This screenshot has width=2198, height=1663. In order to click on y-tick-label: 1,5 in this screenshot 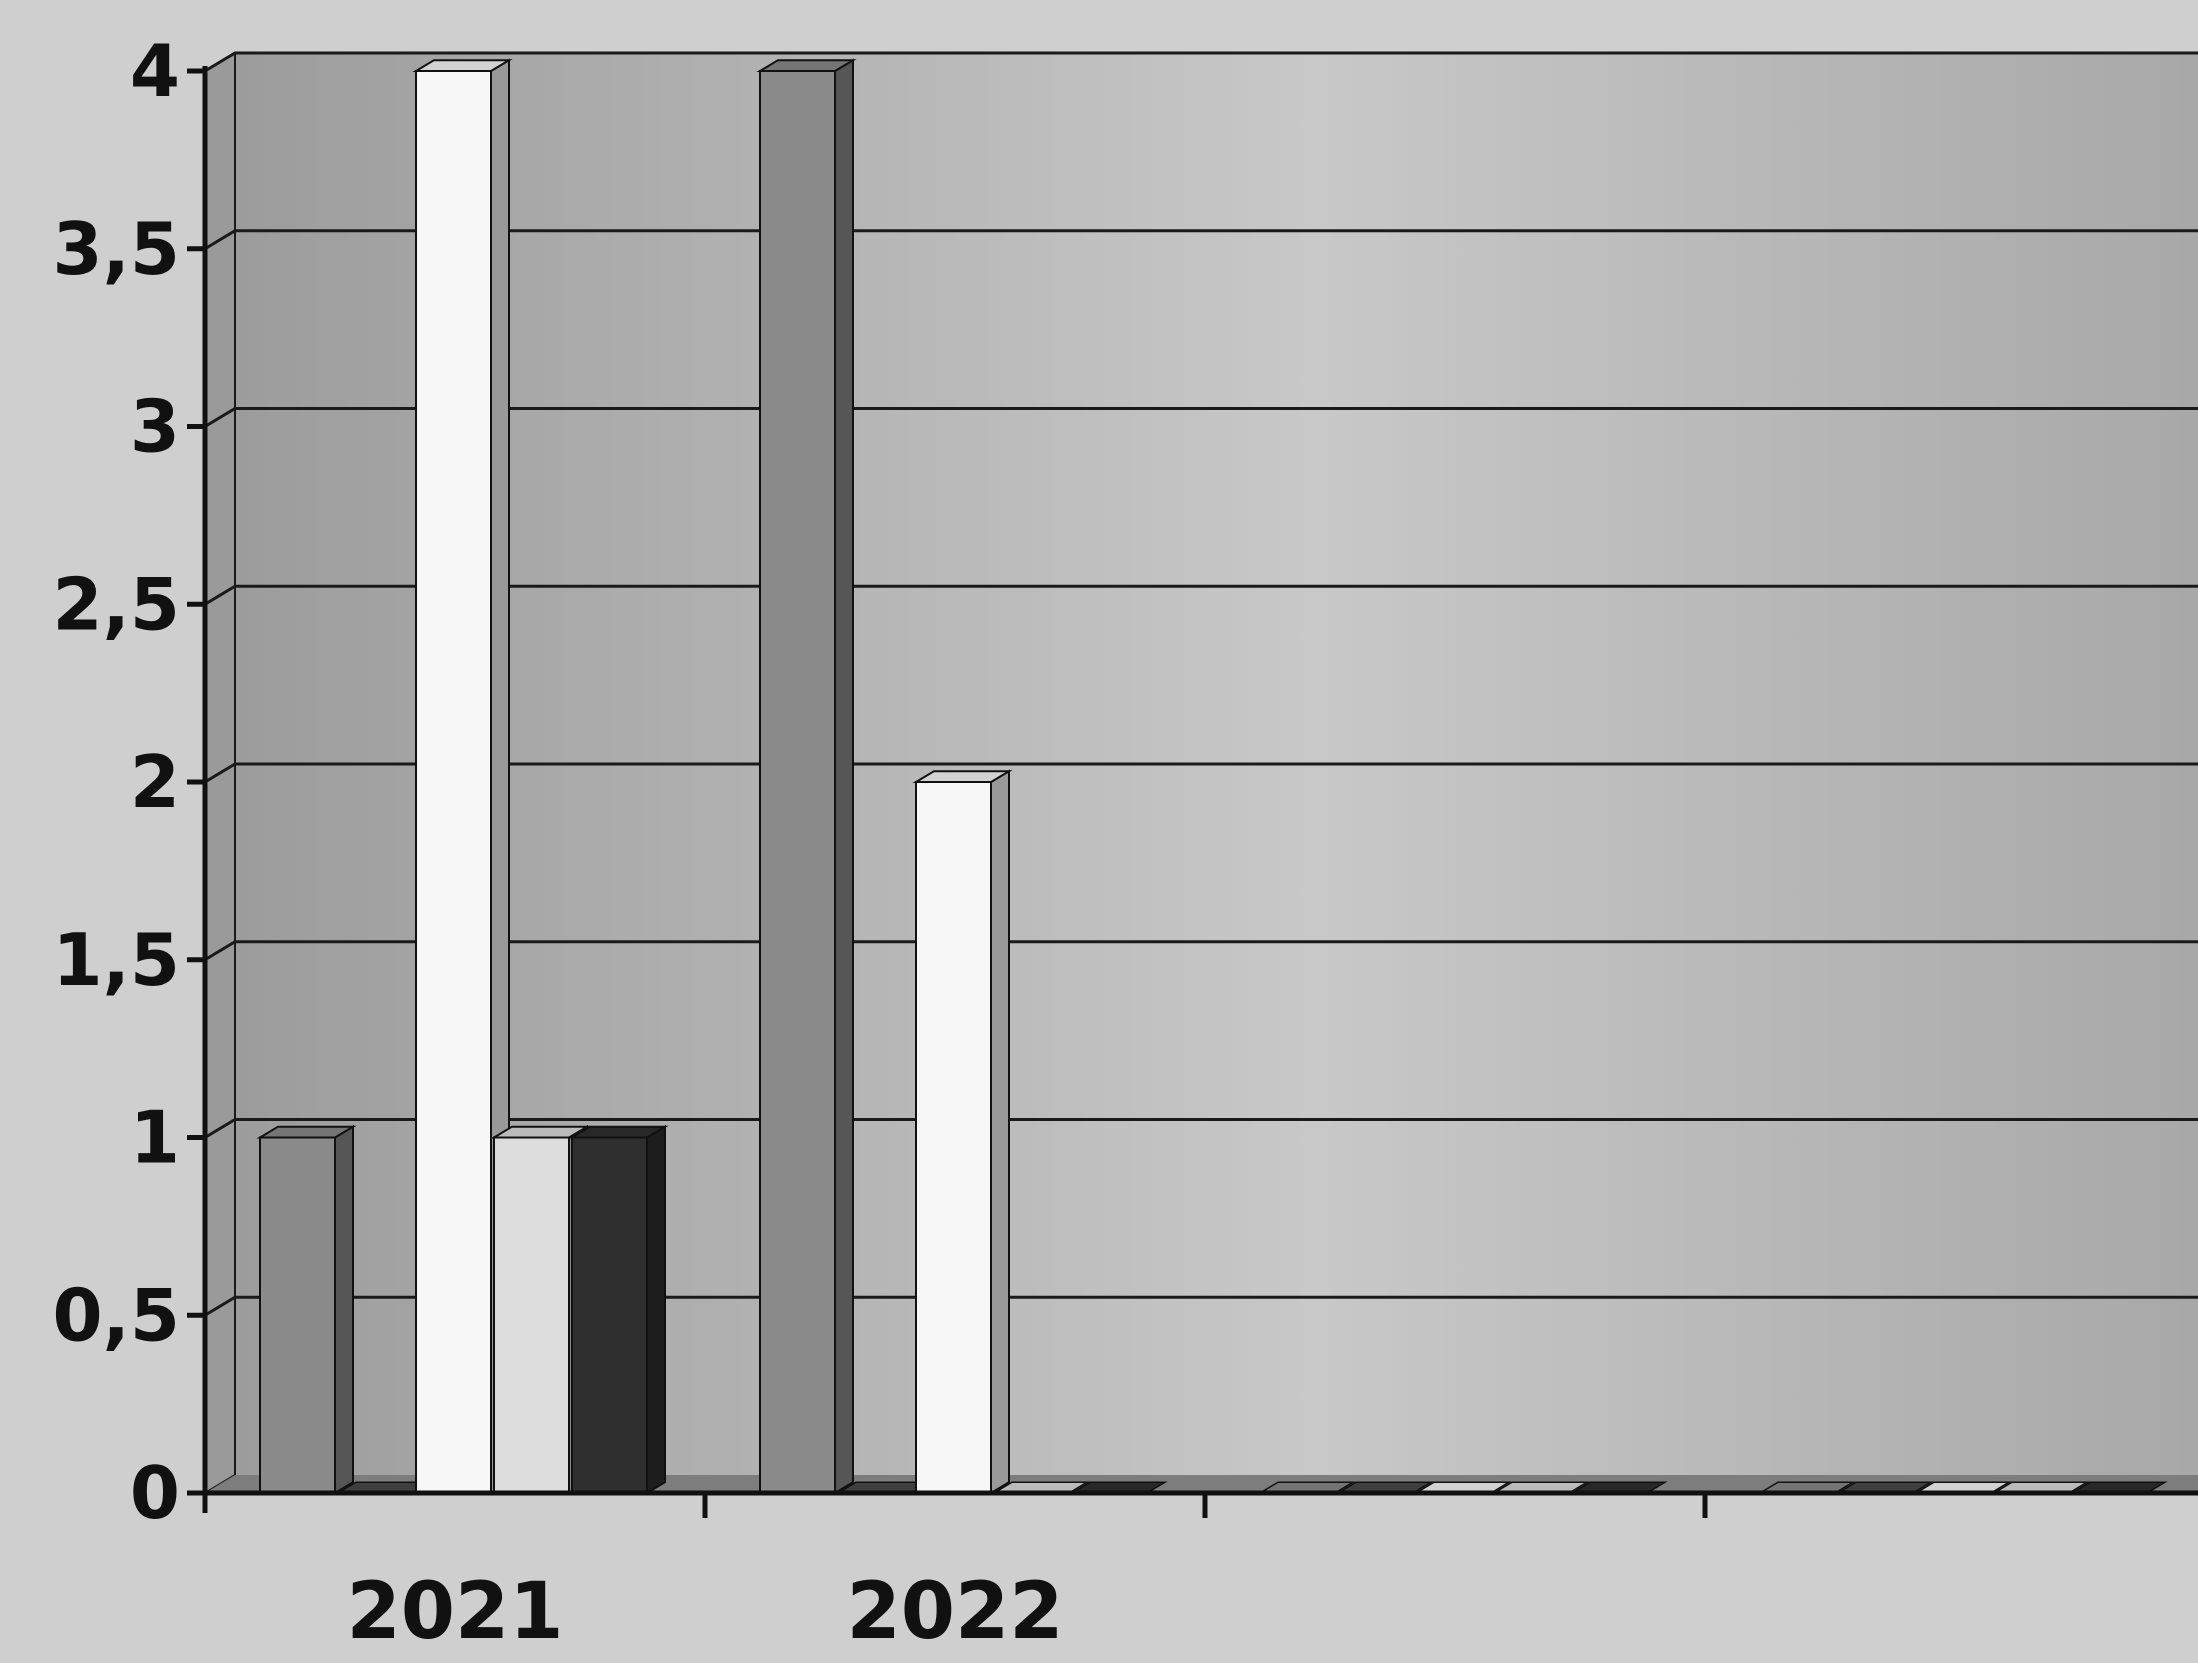, I will do `click(116, 960)`.